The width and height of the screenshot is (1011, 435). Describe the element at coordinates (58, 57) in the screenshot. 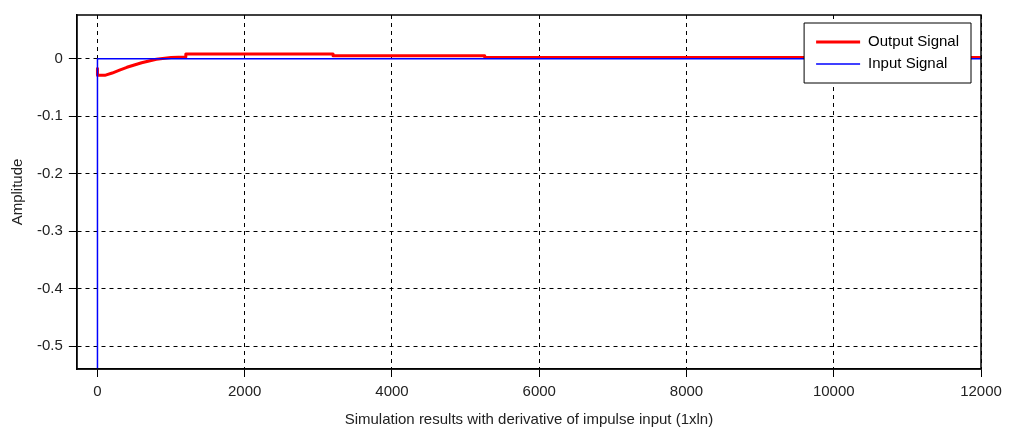

I see `y-tick-label: 0` at that location.